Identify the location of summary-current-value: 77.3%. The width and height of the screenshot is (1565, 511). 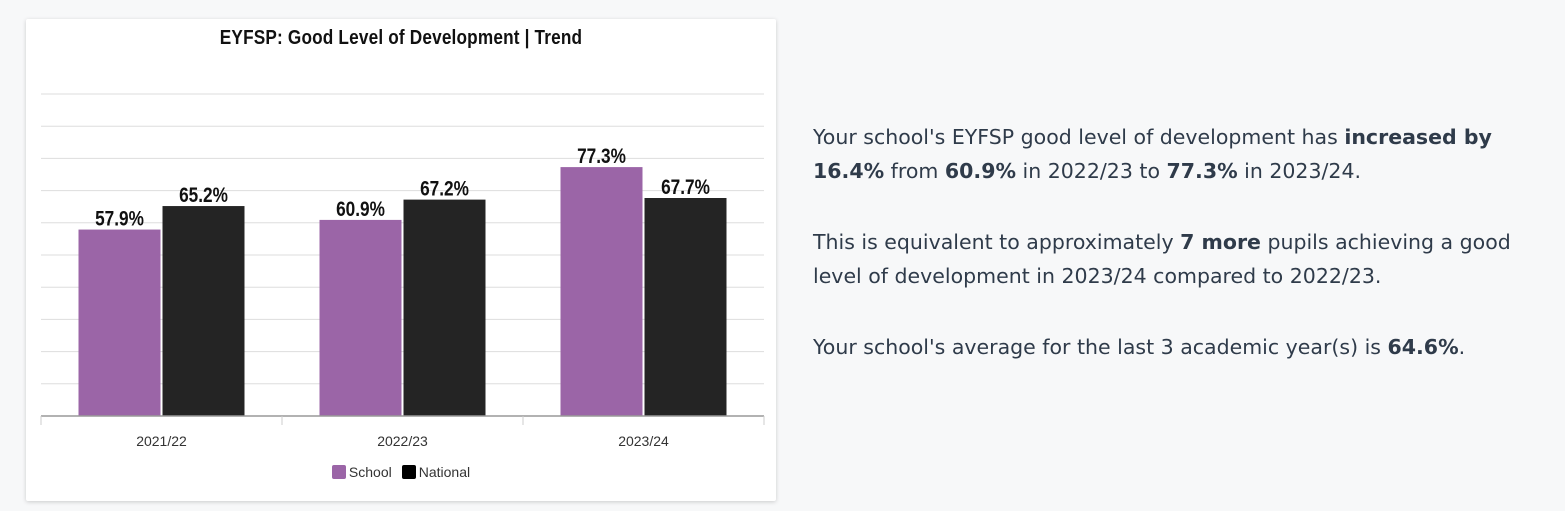
(1202, 171).